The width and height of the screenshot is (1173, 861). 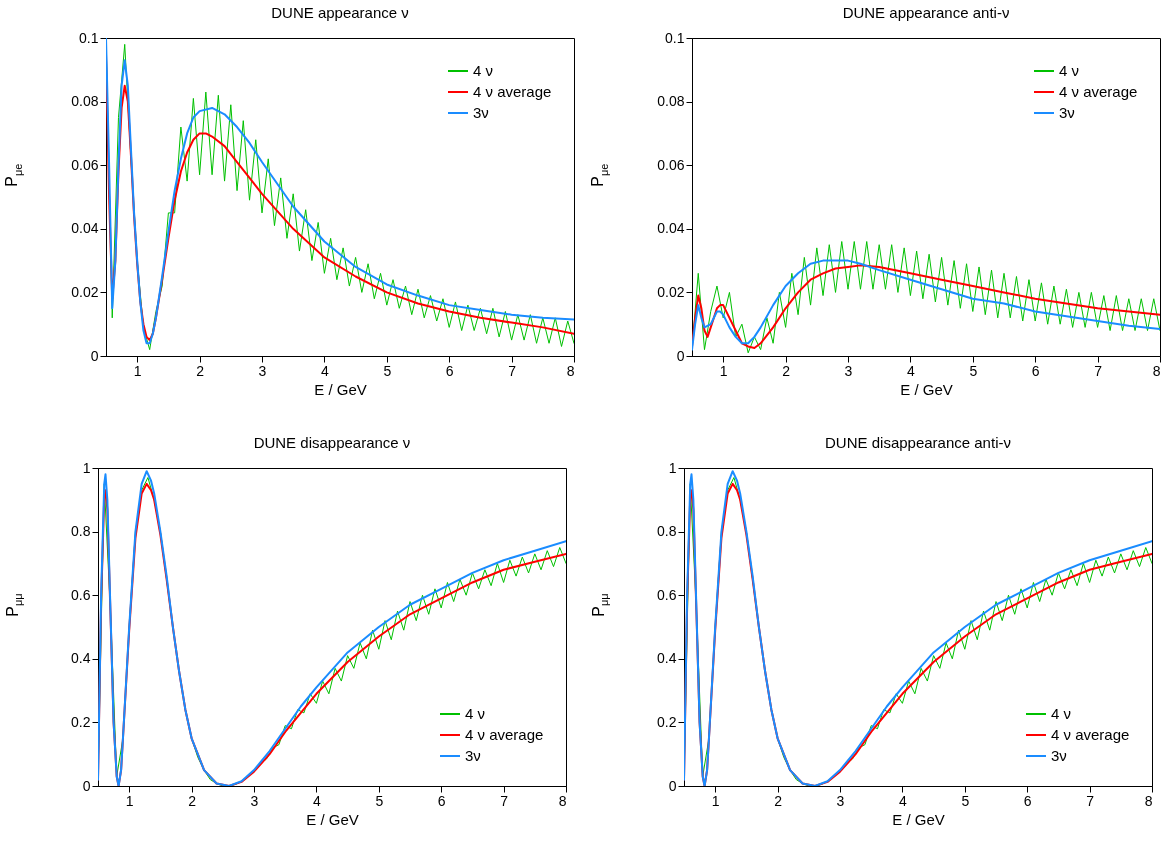 I want to click on chart-title: DUNE appearance ν, so click(x=340, y=12).